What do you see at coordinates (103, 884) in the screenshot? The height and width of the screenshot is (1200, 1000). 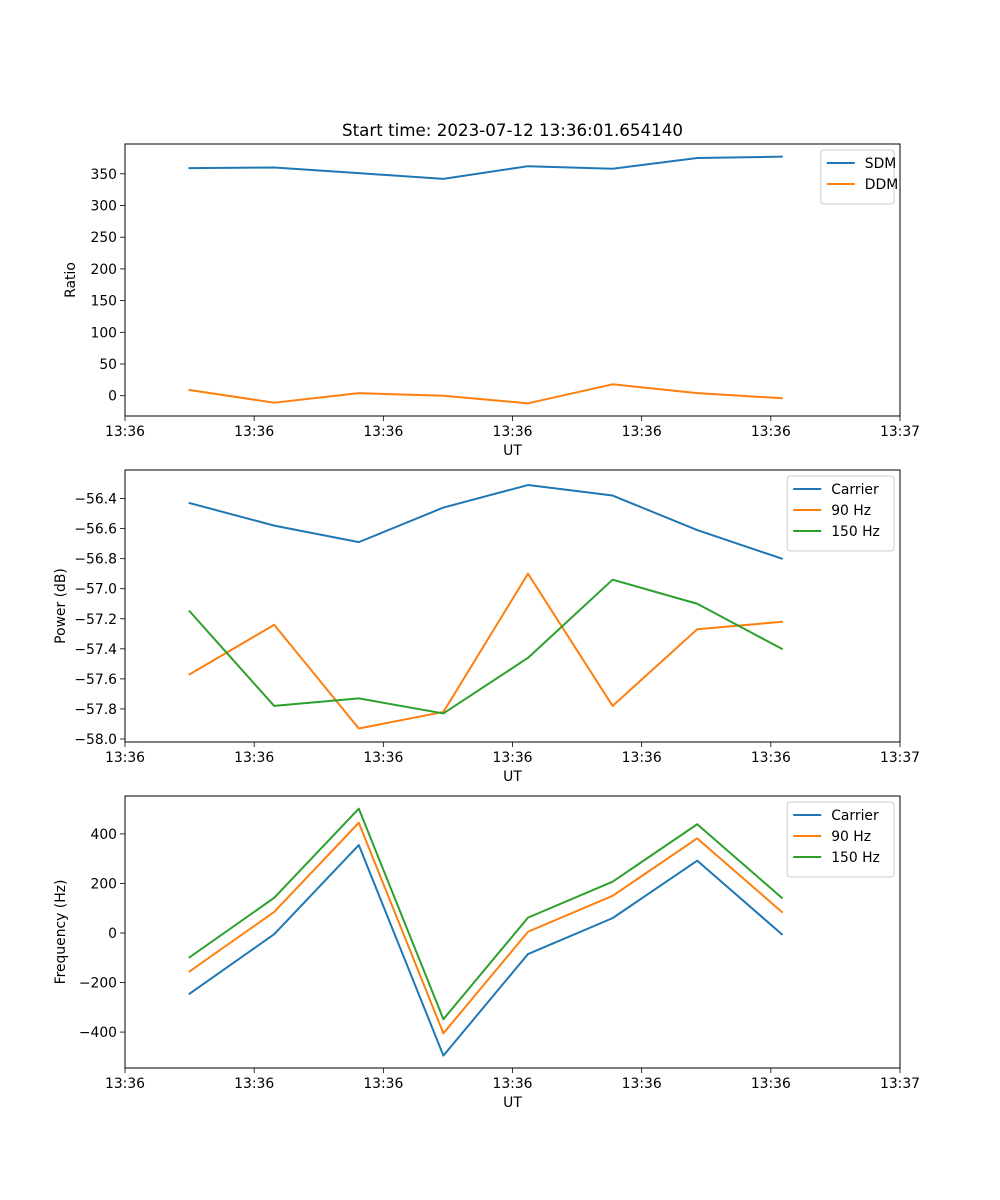 I see `panel-3-y-tick-label: 200` at bounding box center [103, 884].